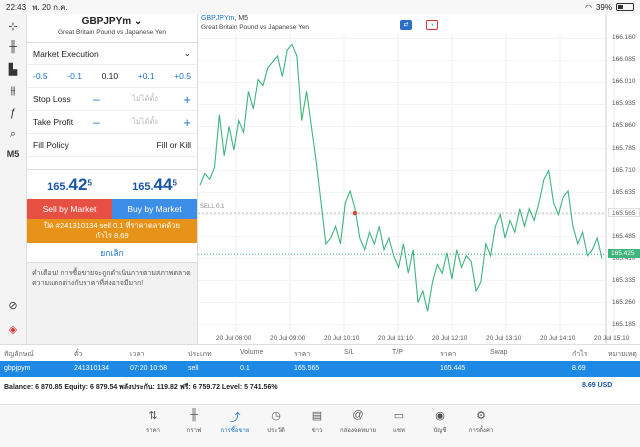  I want to click on chart-toolbar: ⊹ ╫ ▙ ⫵ ƒ ⌕ M5 ⊘ ◈, so click(13, 179).